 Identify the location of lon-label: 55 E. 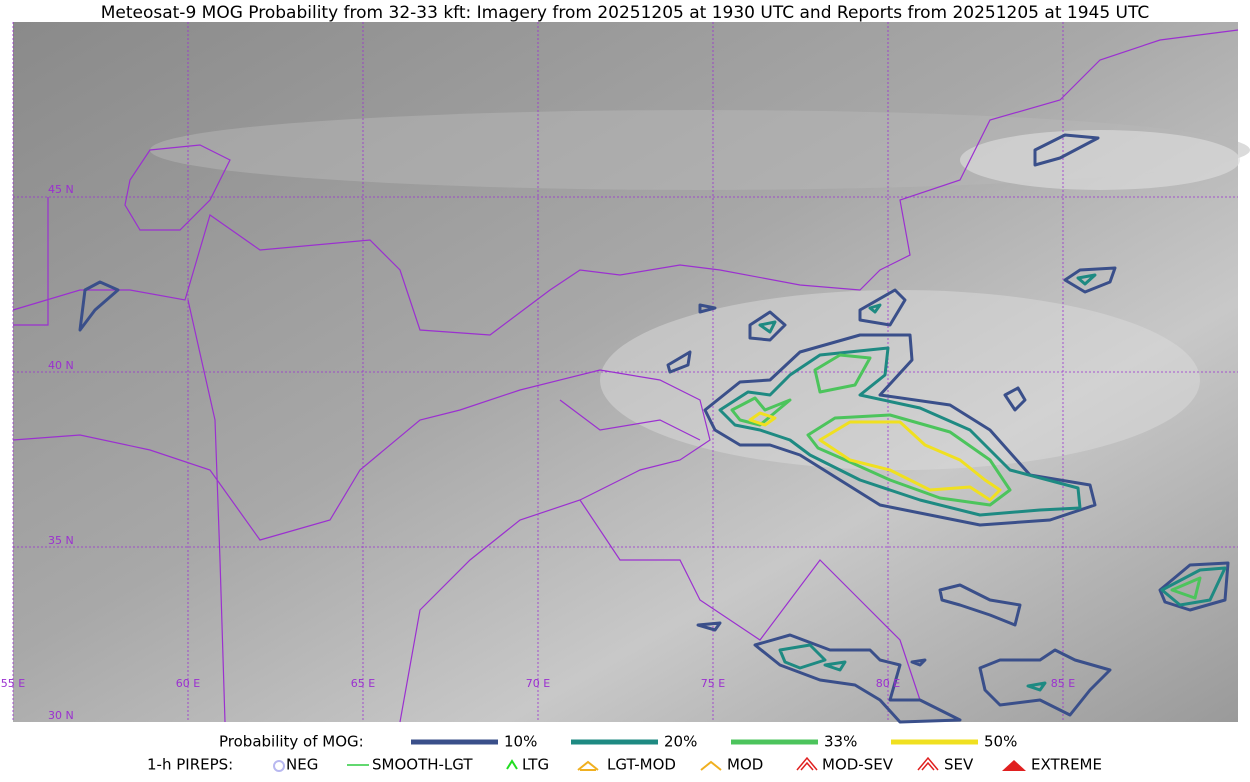
(13, 683).